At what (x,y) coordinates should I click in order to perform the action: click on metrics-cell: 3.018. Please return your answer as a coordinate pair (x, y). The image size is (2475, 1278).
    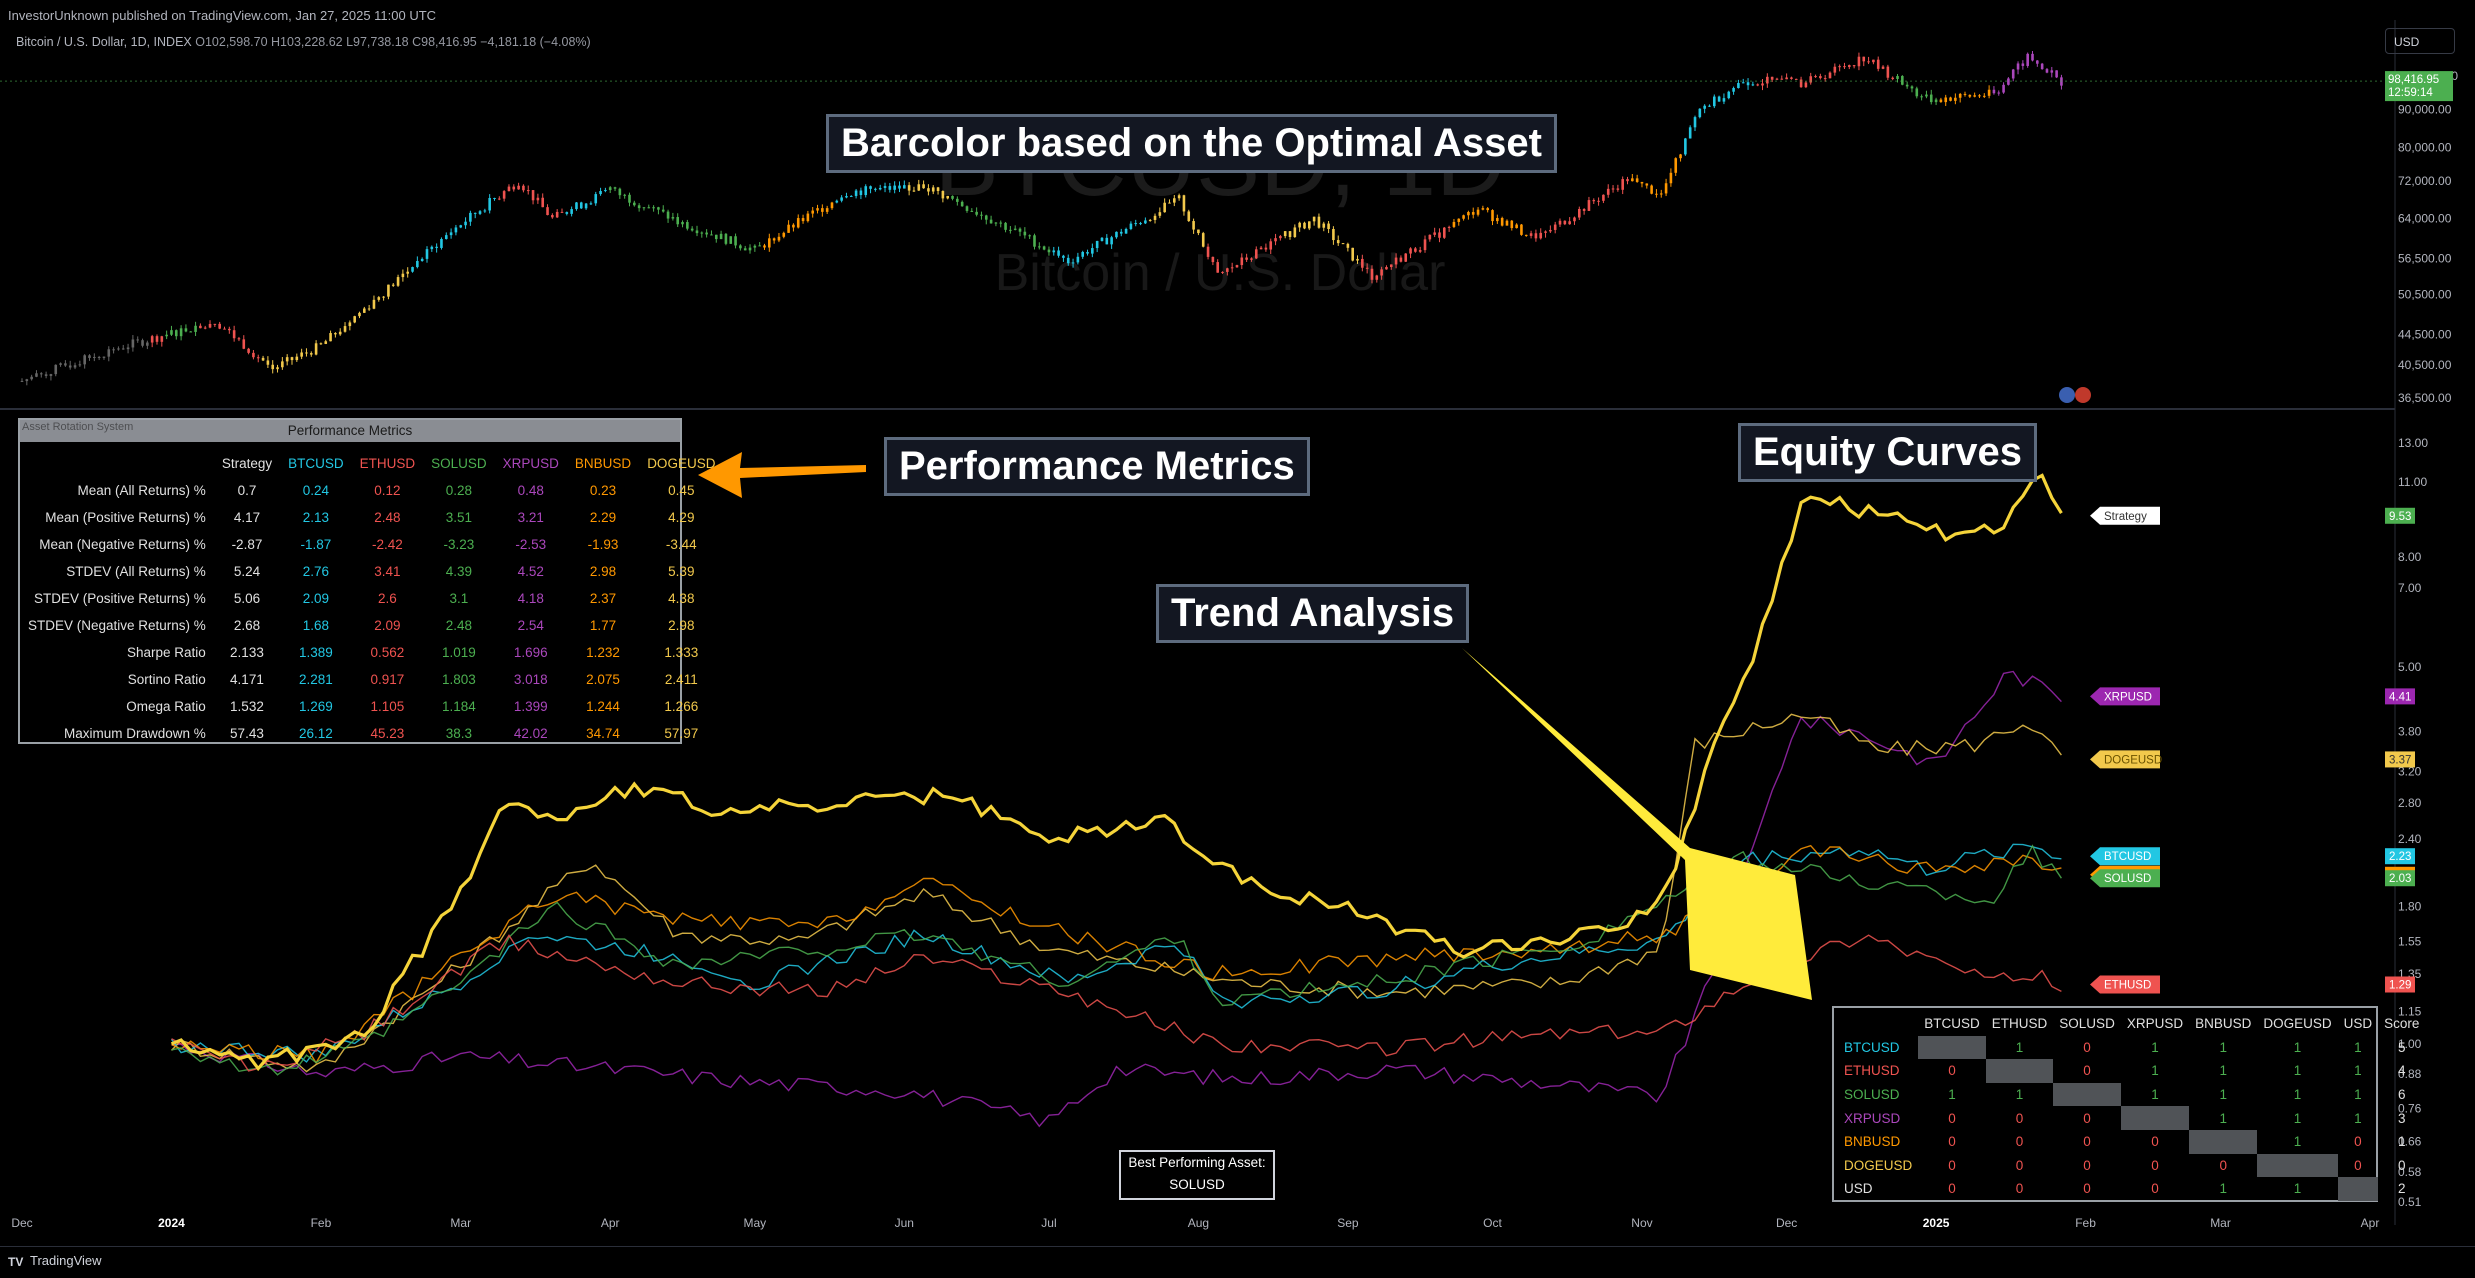
    Looking at the image, I should click on (530, 679).